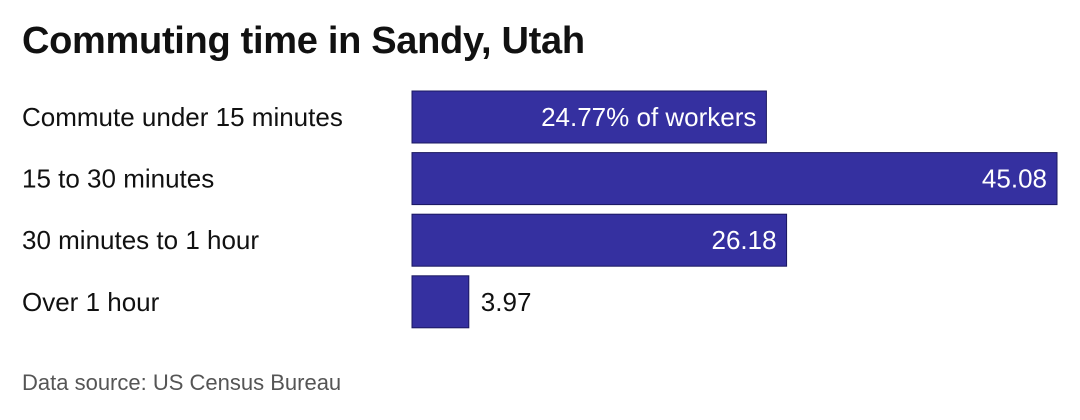 This screenshot has width=1080, height=420. I want to click on category-label: Commute under 15 minutes, so click(182, 117).